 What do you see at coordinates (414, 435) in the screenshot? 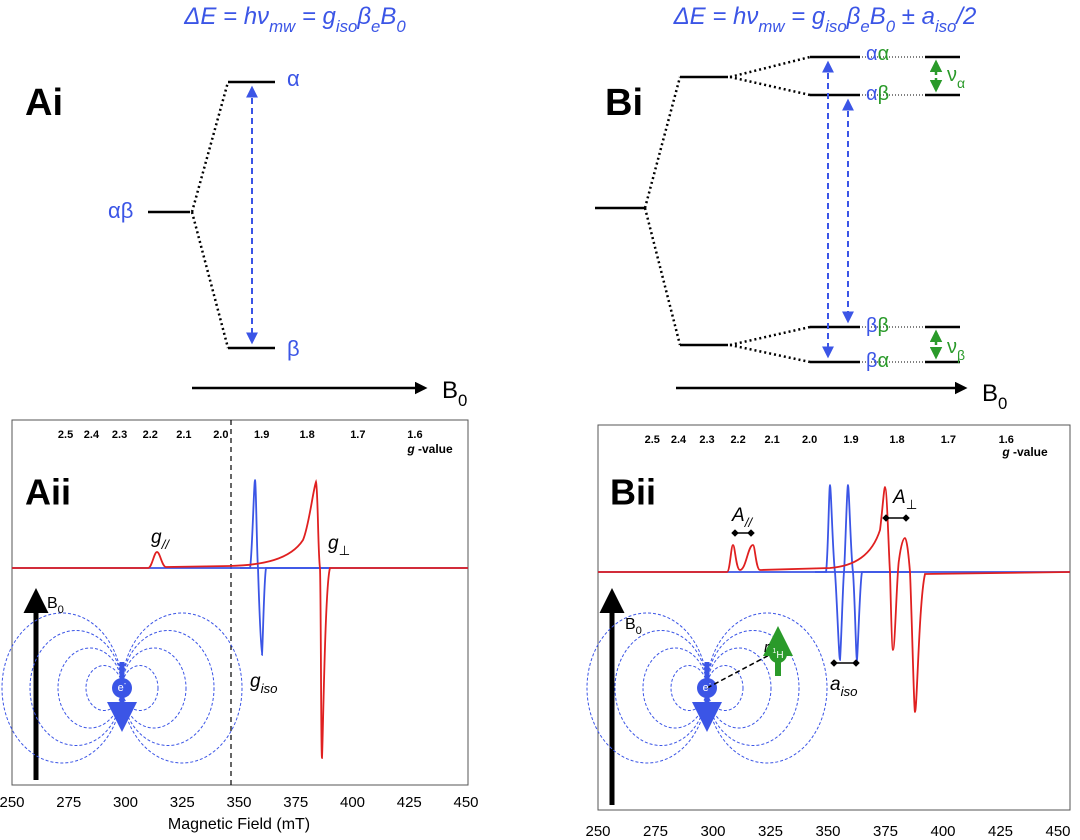
I see `g-tick-label: 1.6` at bounding box center [414, 435].